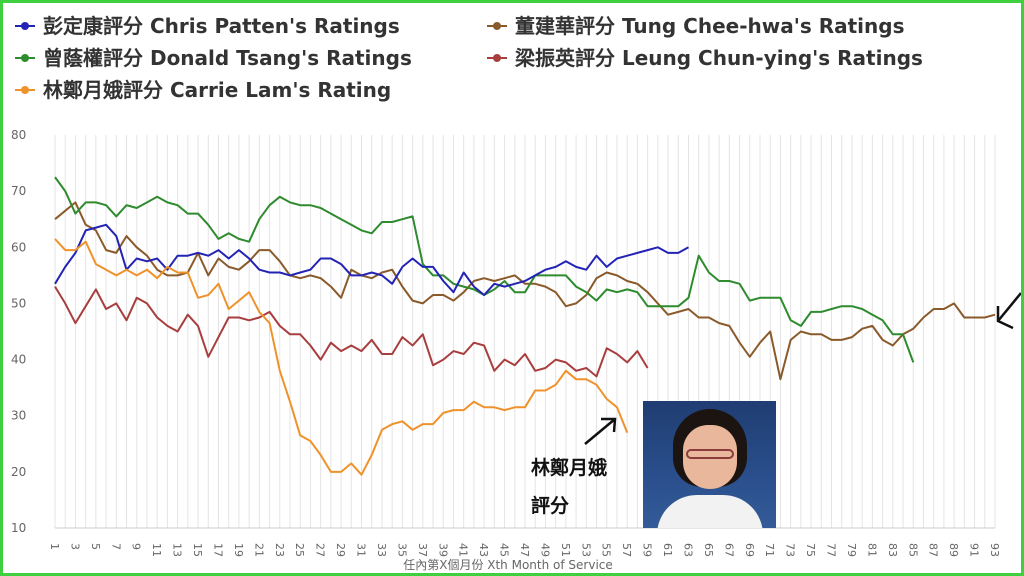 Image resolution: width=1024 pixels, height=576 pixels. I want to click on annotation-name: 林鄭月娥, so click(569, 467).